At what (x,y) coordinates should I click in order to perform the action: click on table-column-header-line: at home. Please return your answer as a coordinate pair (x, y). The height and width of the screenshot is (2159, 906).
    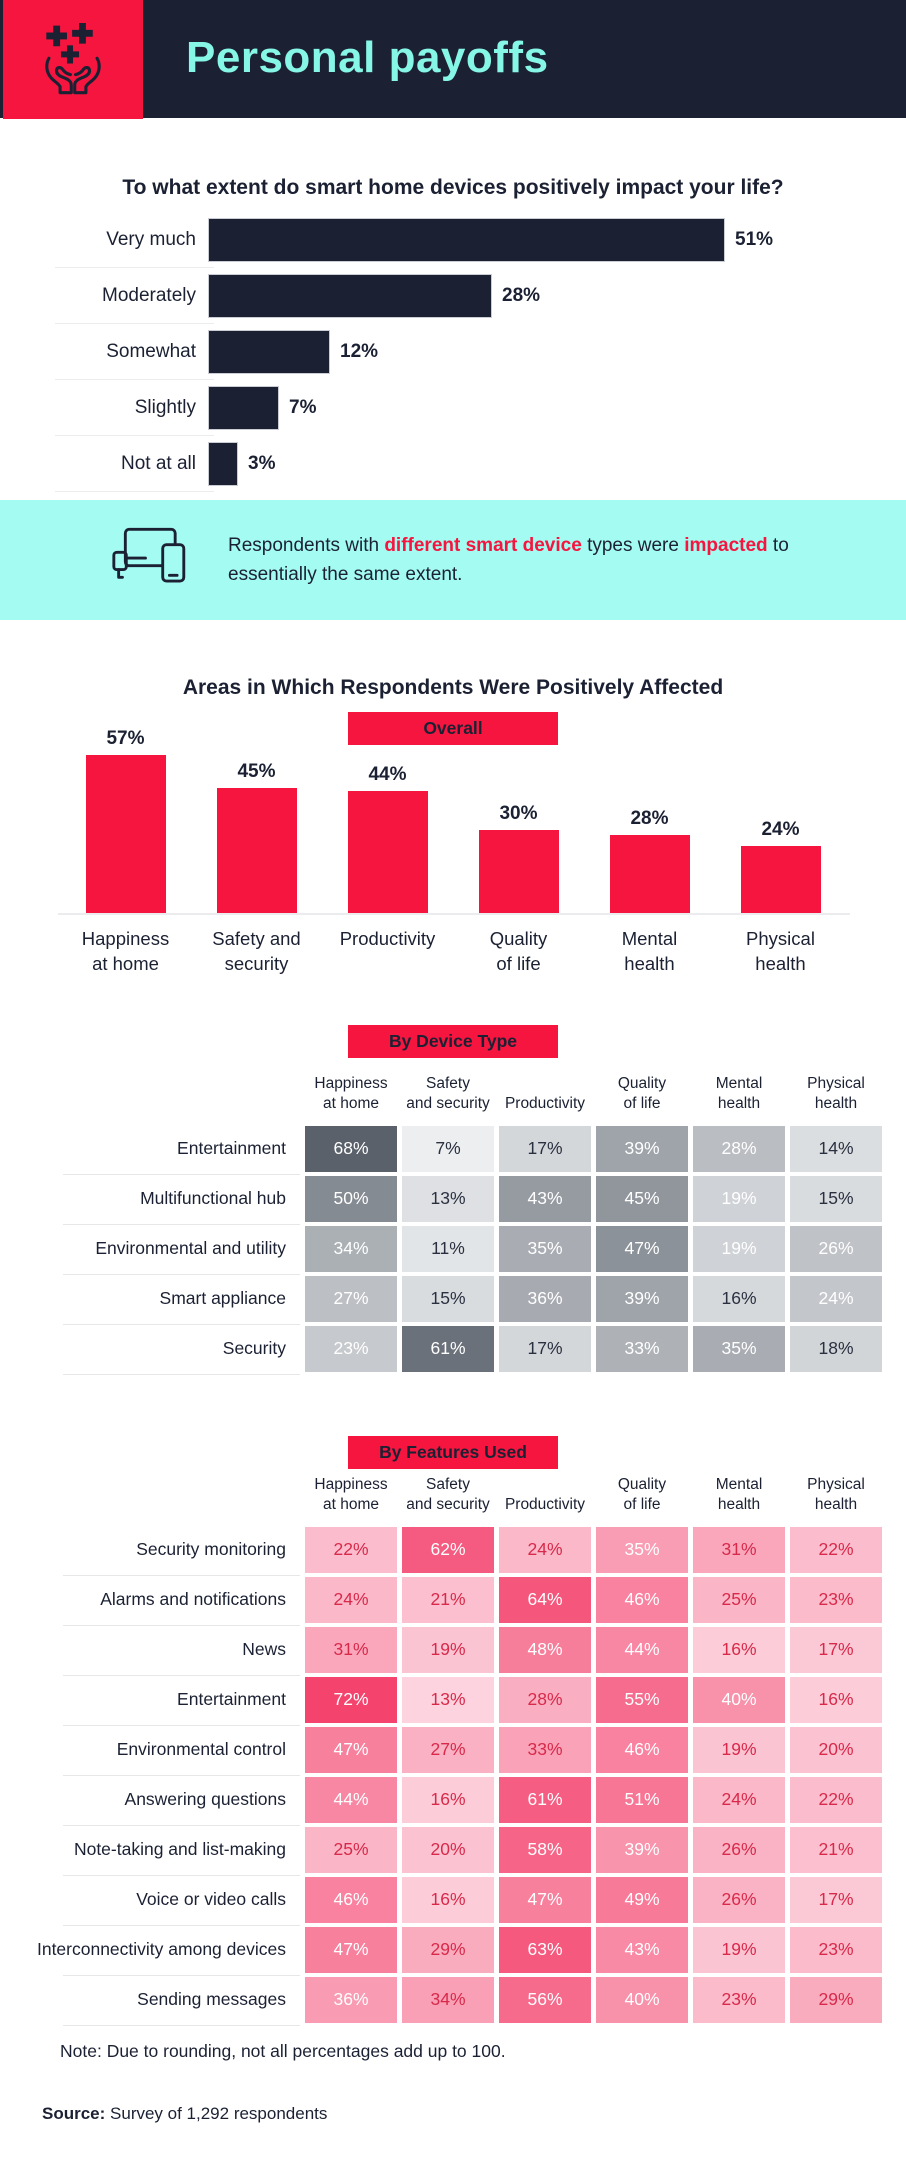
    Looking at the image, I should click on (350, 1103).